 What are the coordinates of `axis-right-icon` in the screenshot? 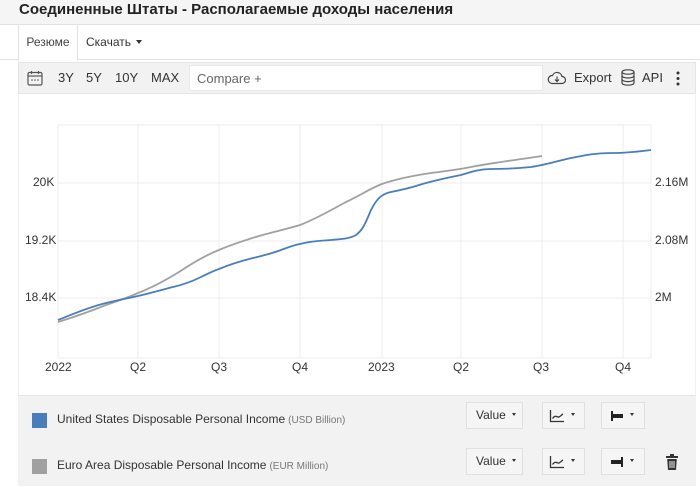 It's located at (617, 461).